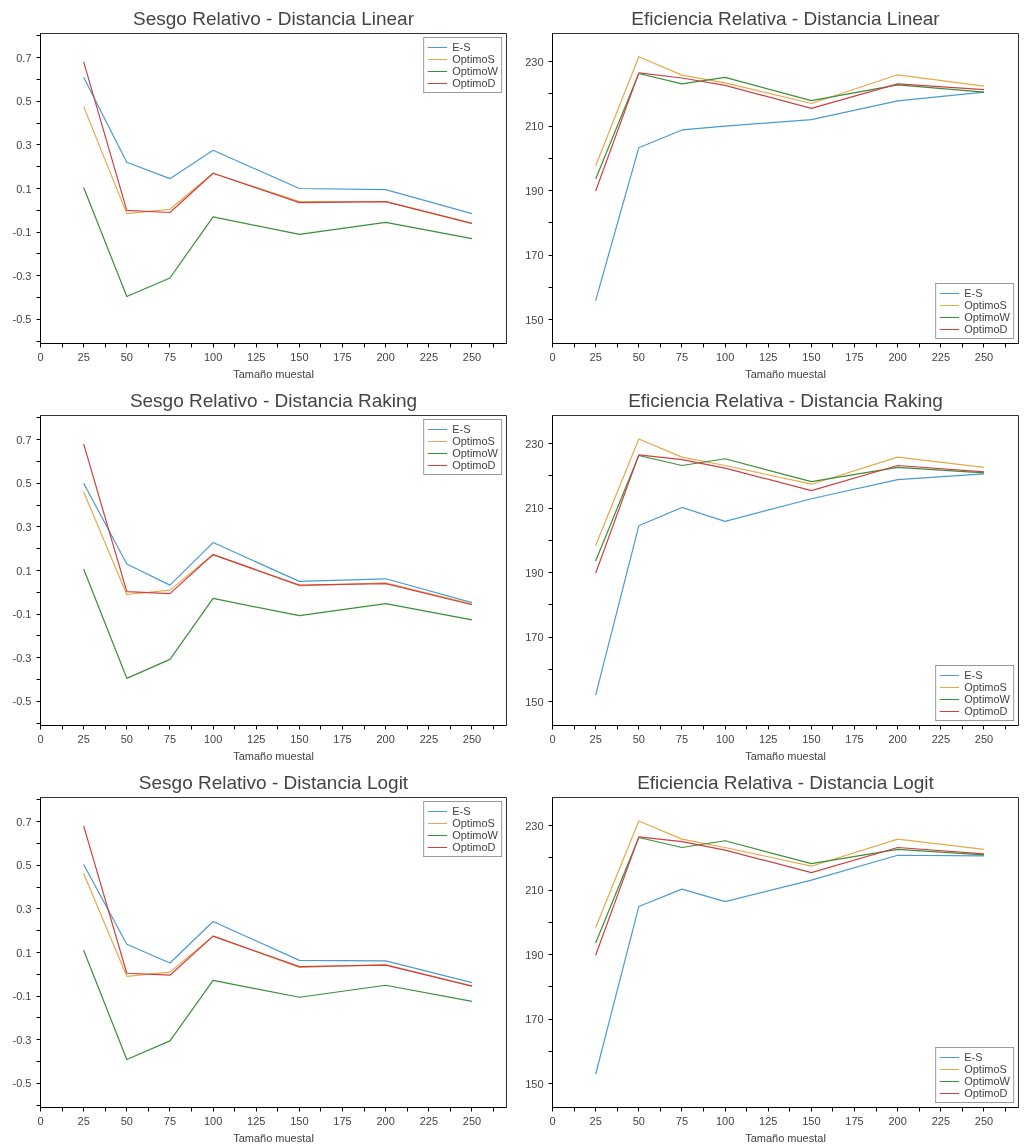  I want to click on chart-title: Sesgo Relativo - Distancia Linear, so click(274, 18).